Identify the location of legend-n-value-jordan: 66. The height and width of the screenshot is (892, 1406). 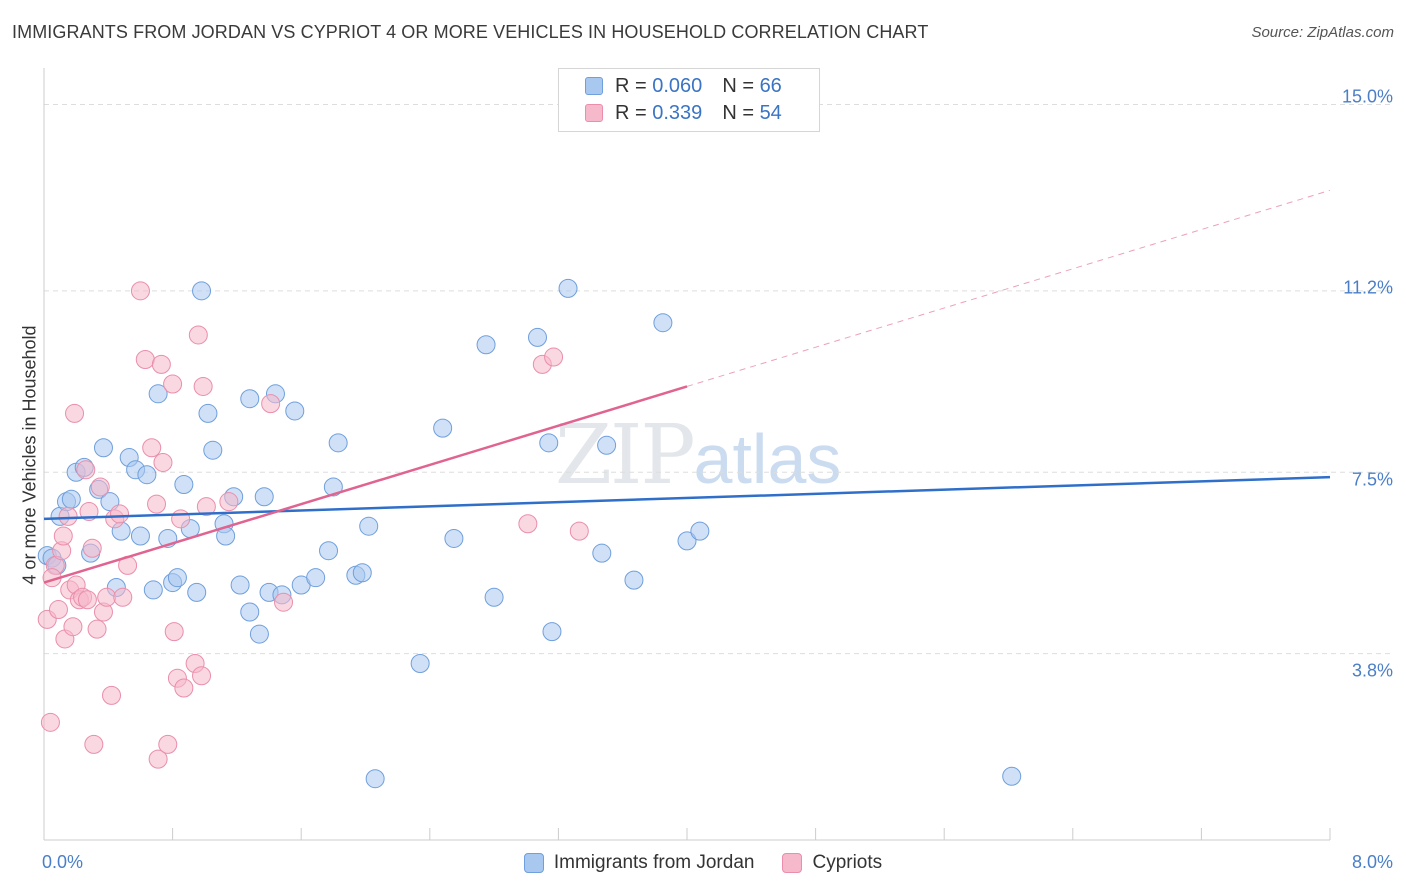
(770, 85).